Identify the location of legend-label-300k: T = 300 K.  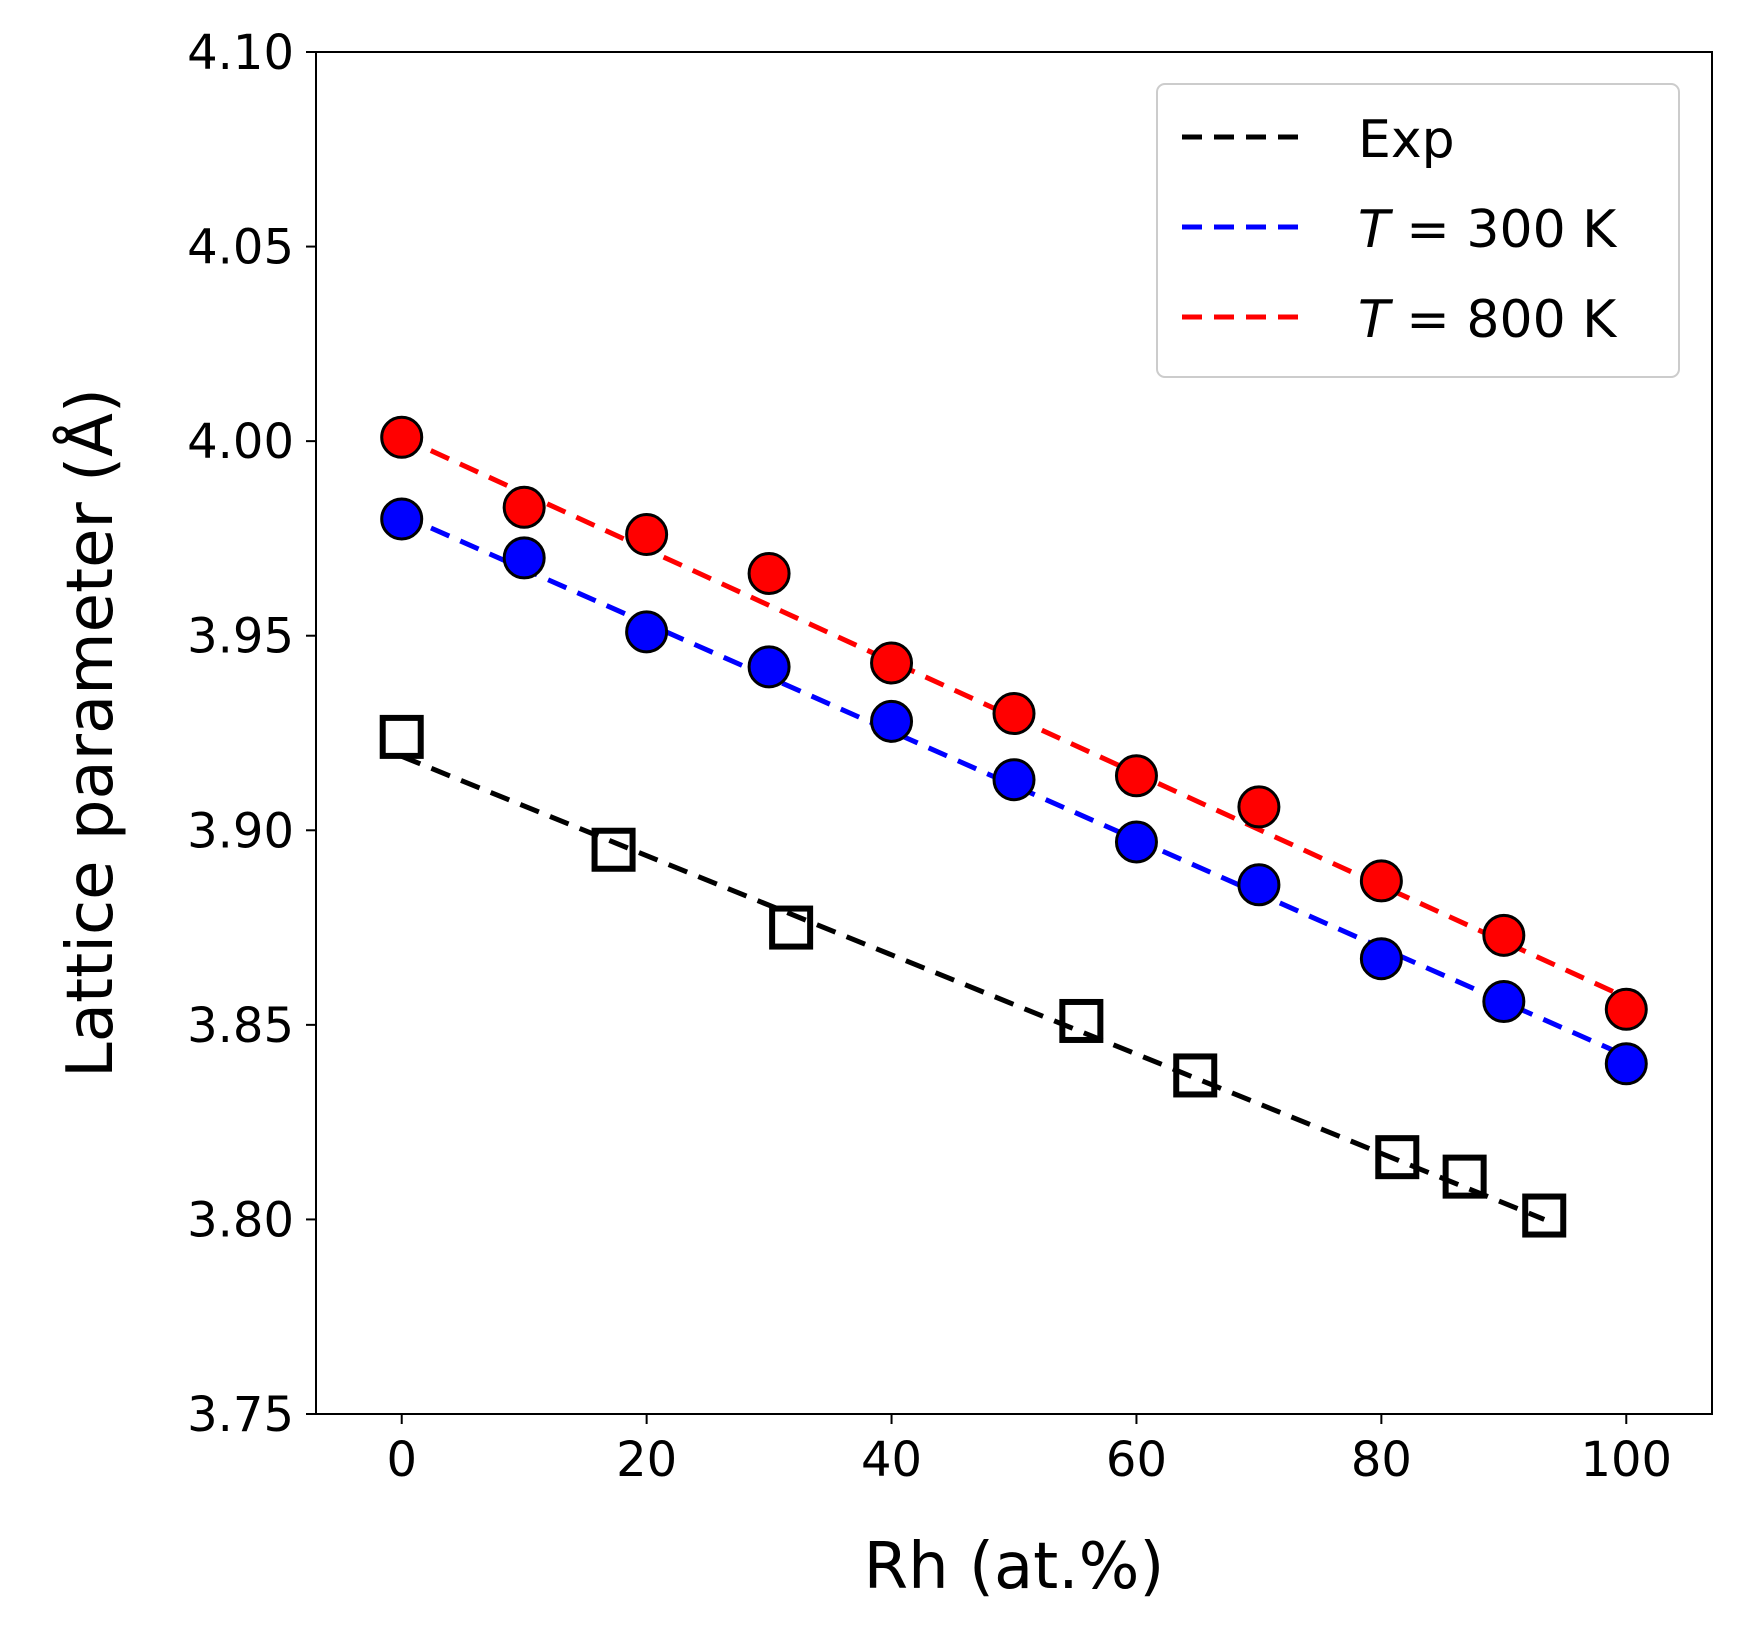
(1488, 230).